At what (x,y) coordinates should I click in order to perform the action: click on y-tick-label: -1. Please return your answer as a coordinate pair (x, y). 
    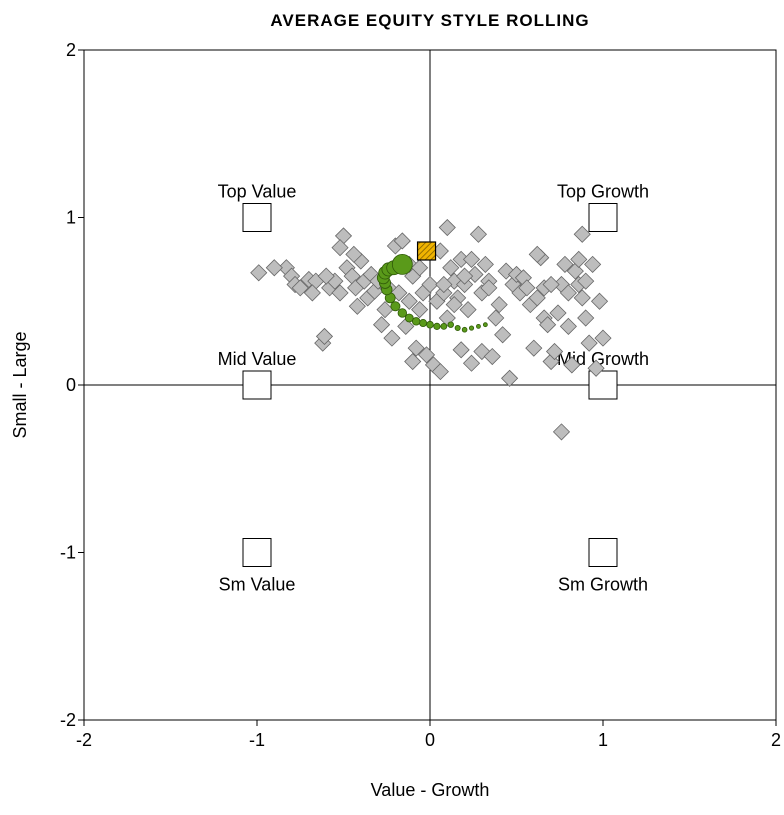
    Looking at the image, I should click on (68, 553).